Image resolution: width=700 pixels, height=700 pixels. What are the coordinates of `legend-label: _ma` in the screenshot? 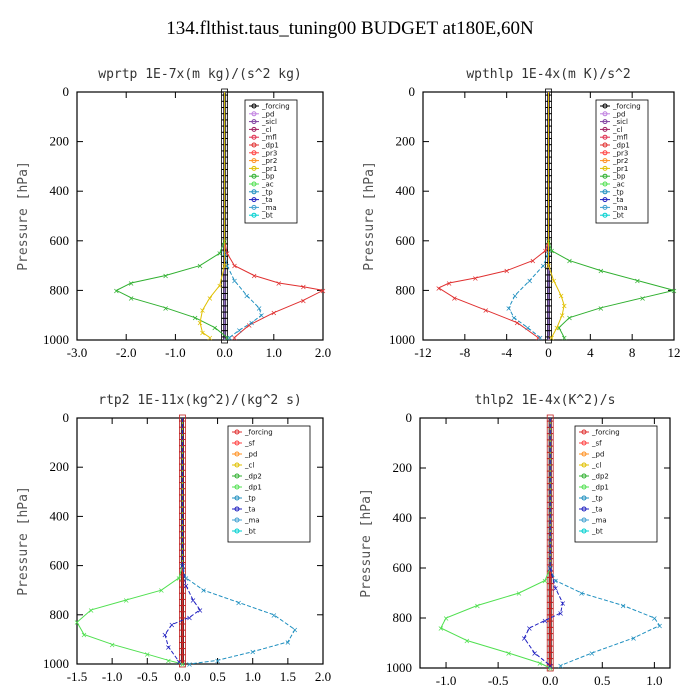 It's located at (620, 208).